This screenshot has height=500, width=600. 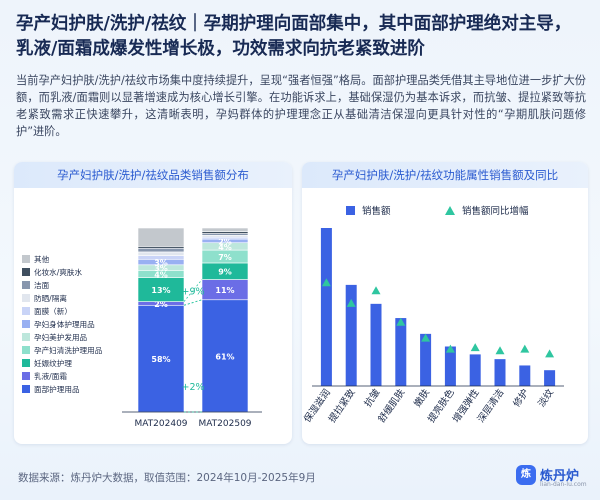 I want to click on x-tick-label: 抗皱, so click(x=372, y=397).